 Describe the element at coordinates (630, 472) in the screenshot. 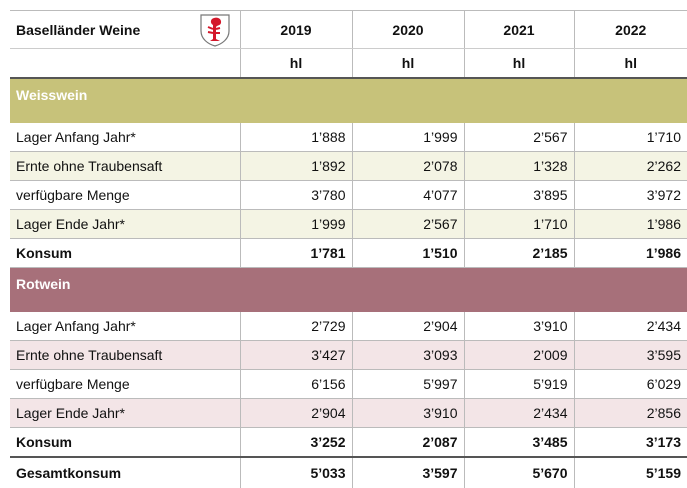

I see `value-cell: 5’159` at that location.